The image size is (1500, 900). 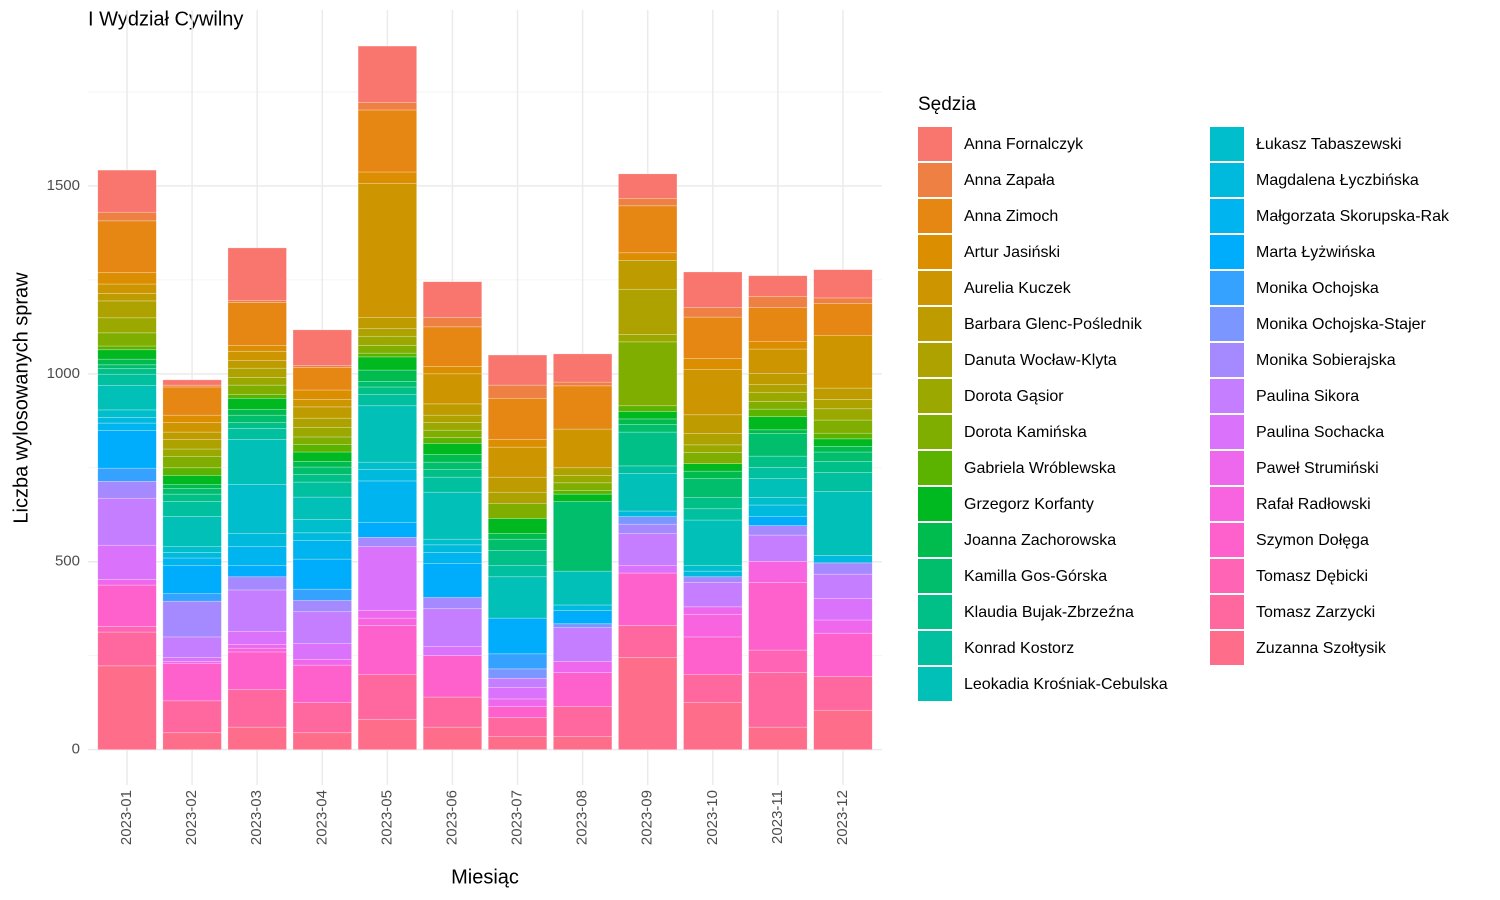 I want to click on x-tick-label: 2023-08, so click(x=582, y=817).